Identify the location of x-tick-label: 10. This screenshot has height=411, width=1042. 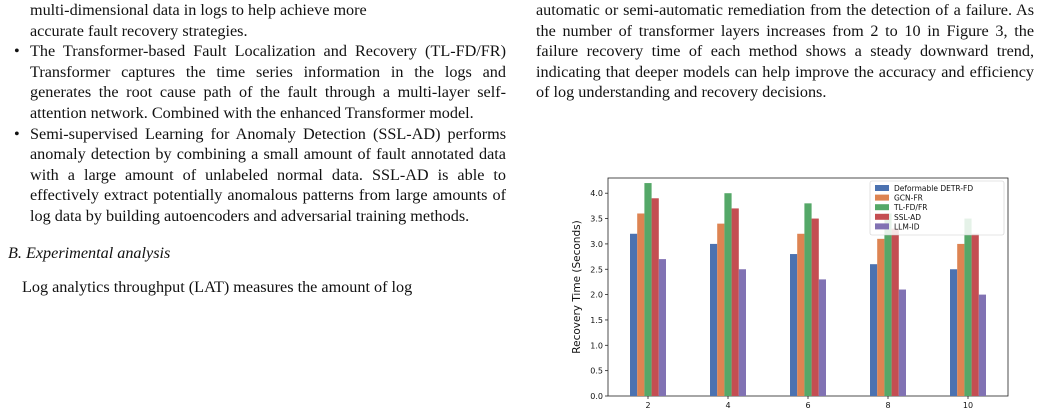
(968, 405).